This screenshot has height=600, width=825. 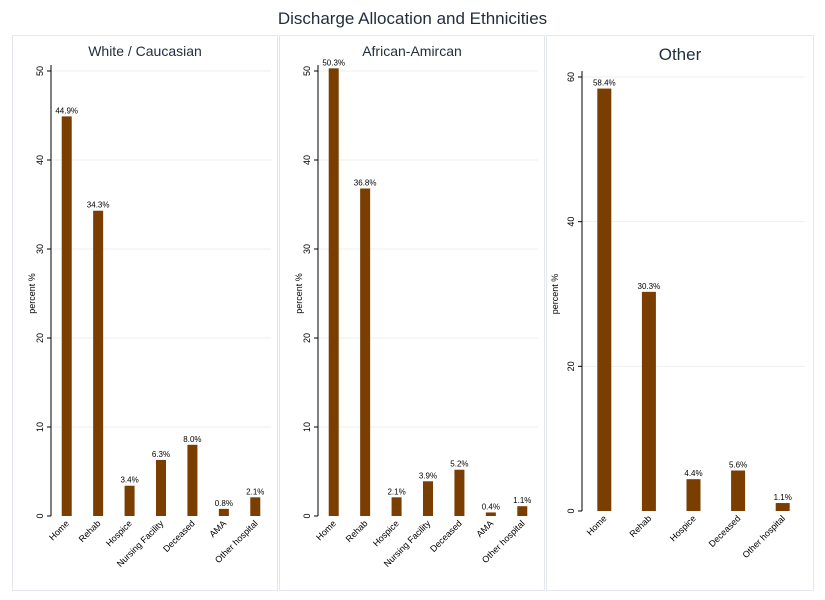 I want to click on data-label: 5.2%, so click(x=459, y=464).